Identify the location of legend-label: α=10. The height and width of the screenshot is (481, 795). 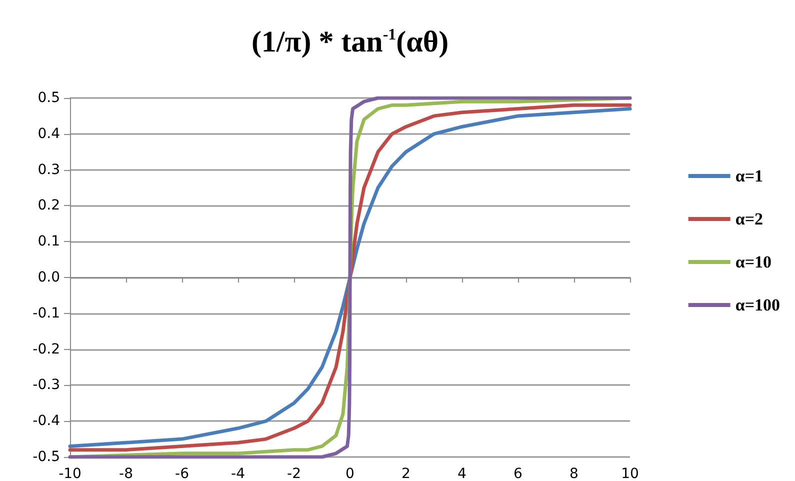
(753, 262).